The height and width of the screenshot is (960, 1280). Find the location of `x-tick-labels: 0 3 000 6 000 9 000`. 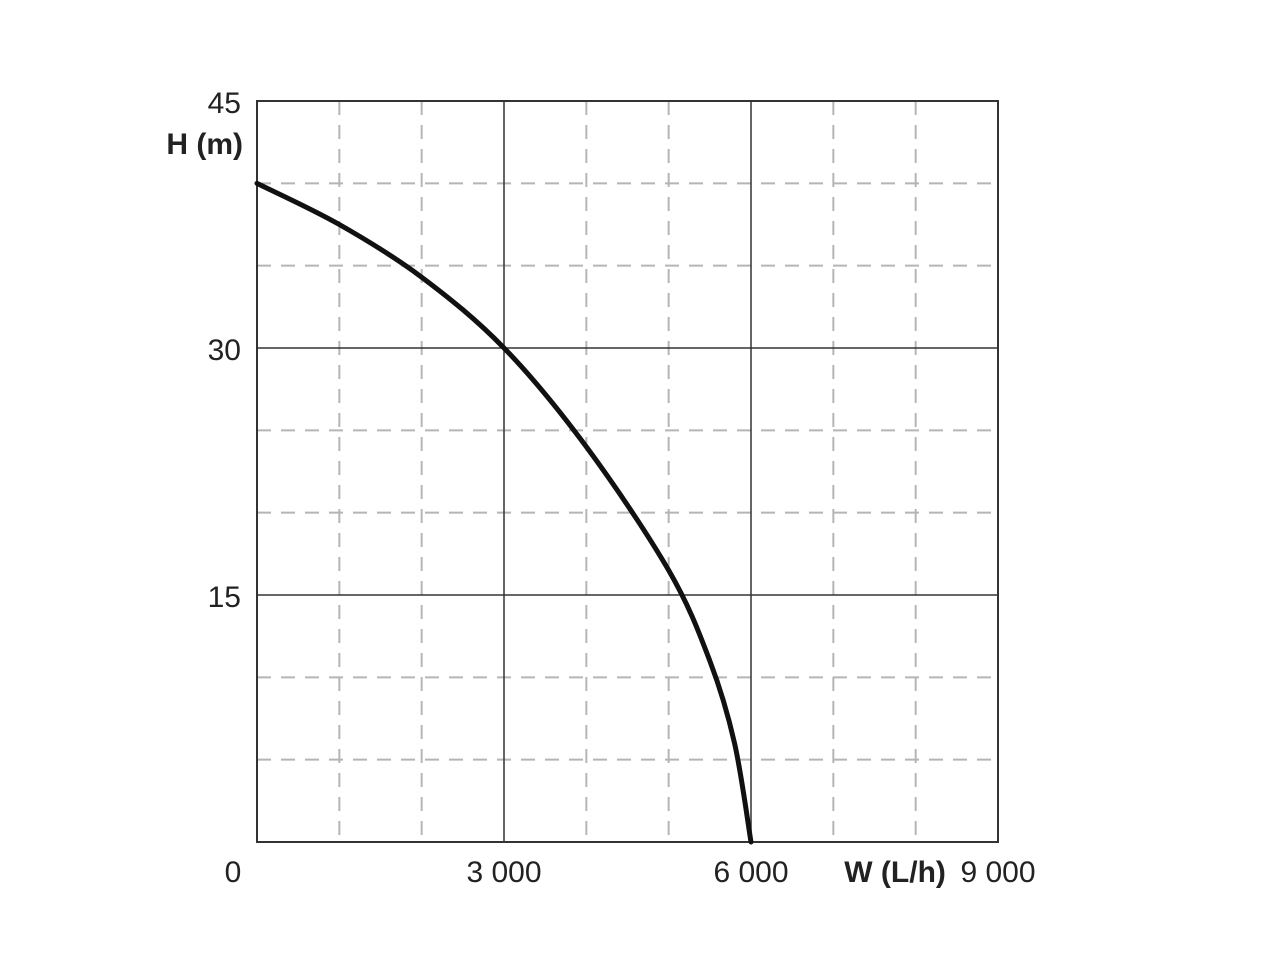

x-tick-labels: 0 3 000 6 000 9 000 is located at coordinates (630, 872).